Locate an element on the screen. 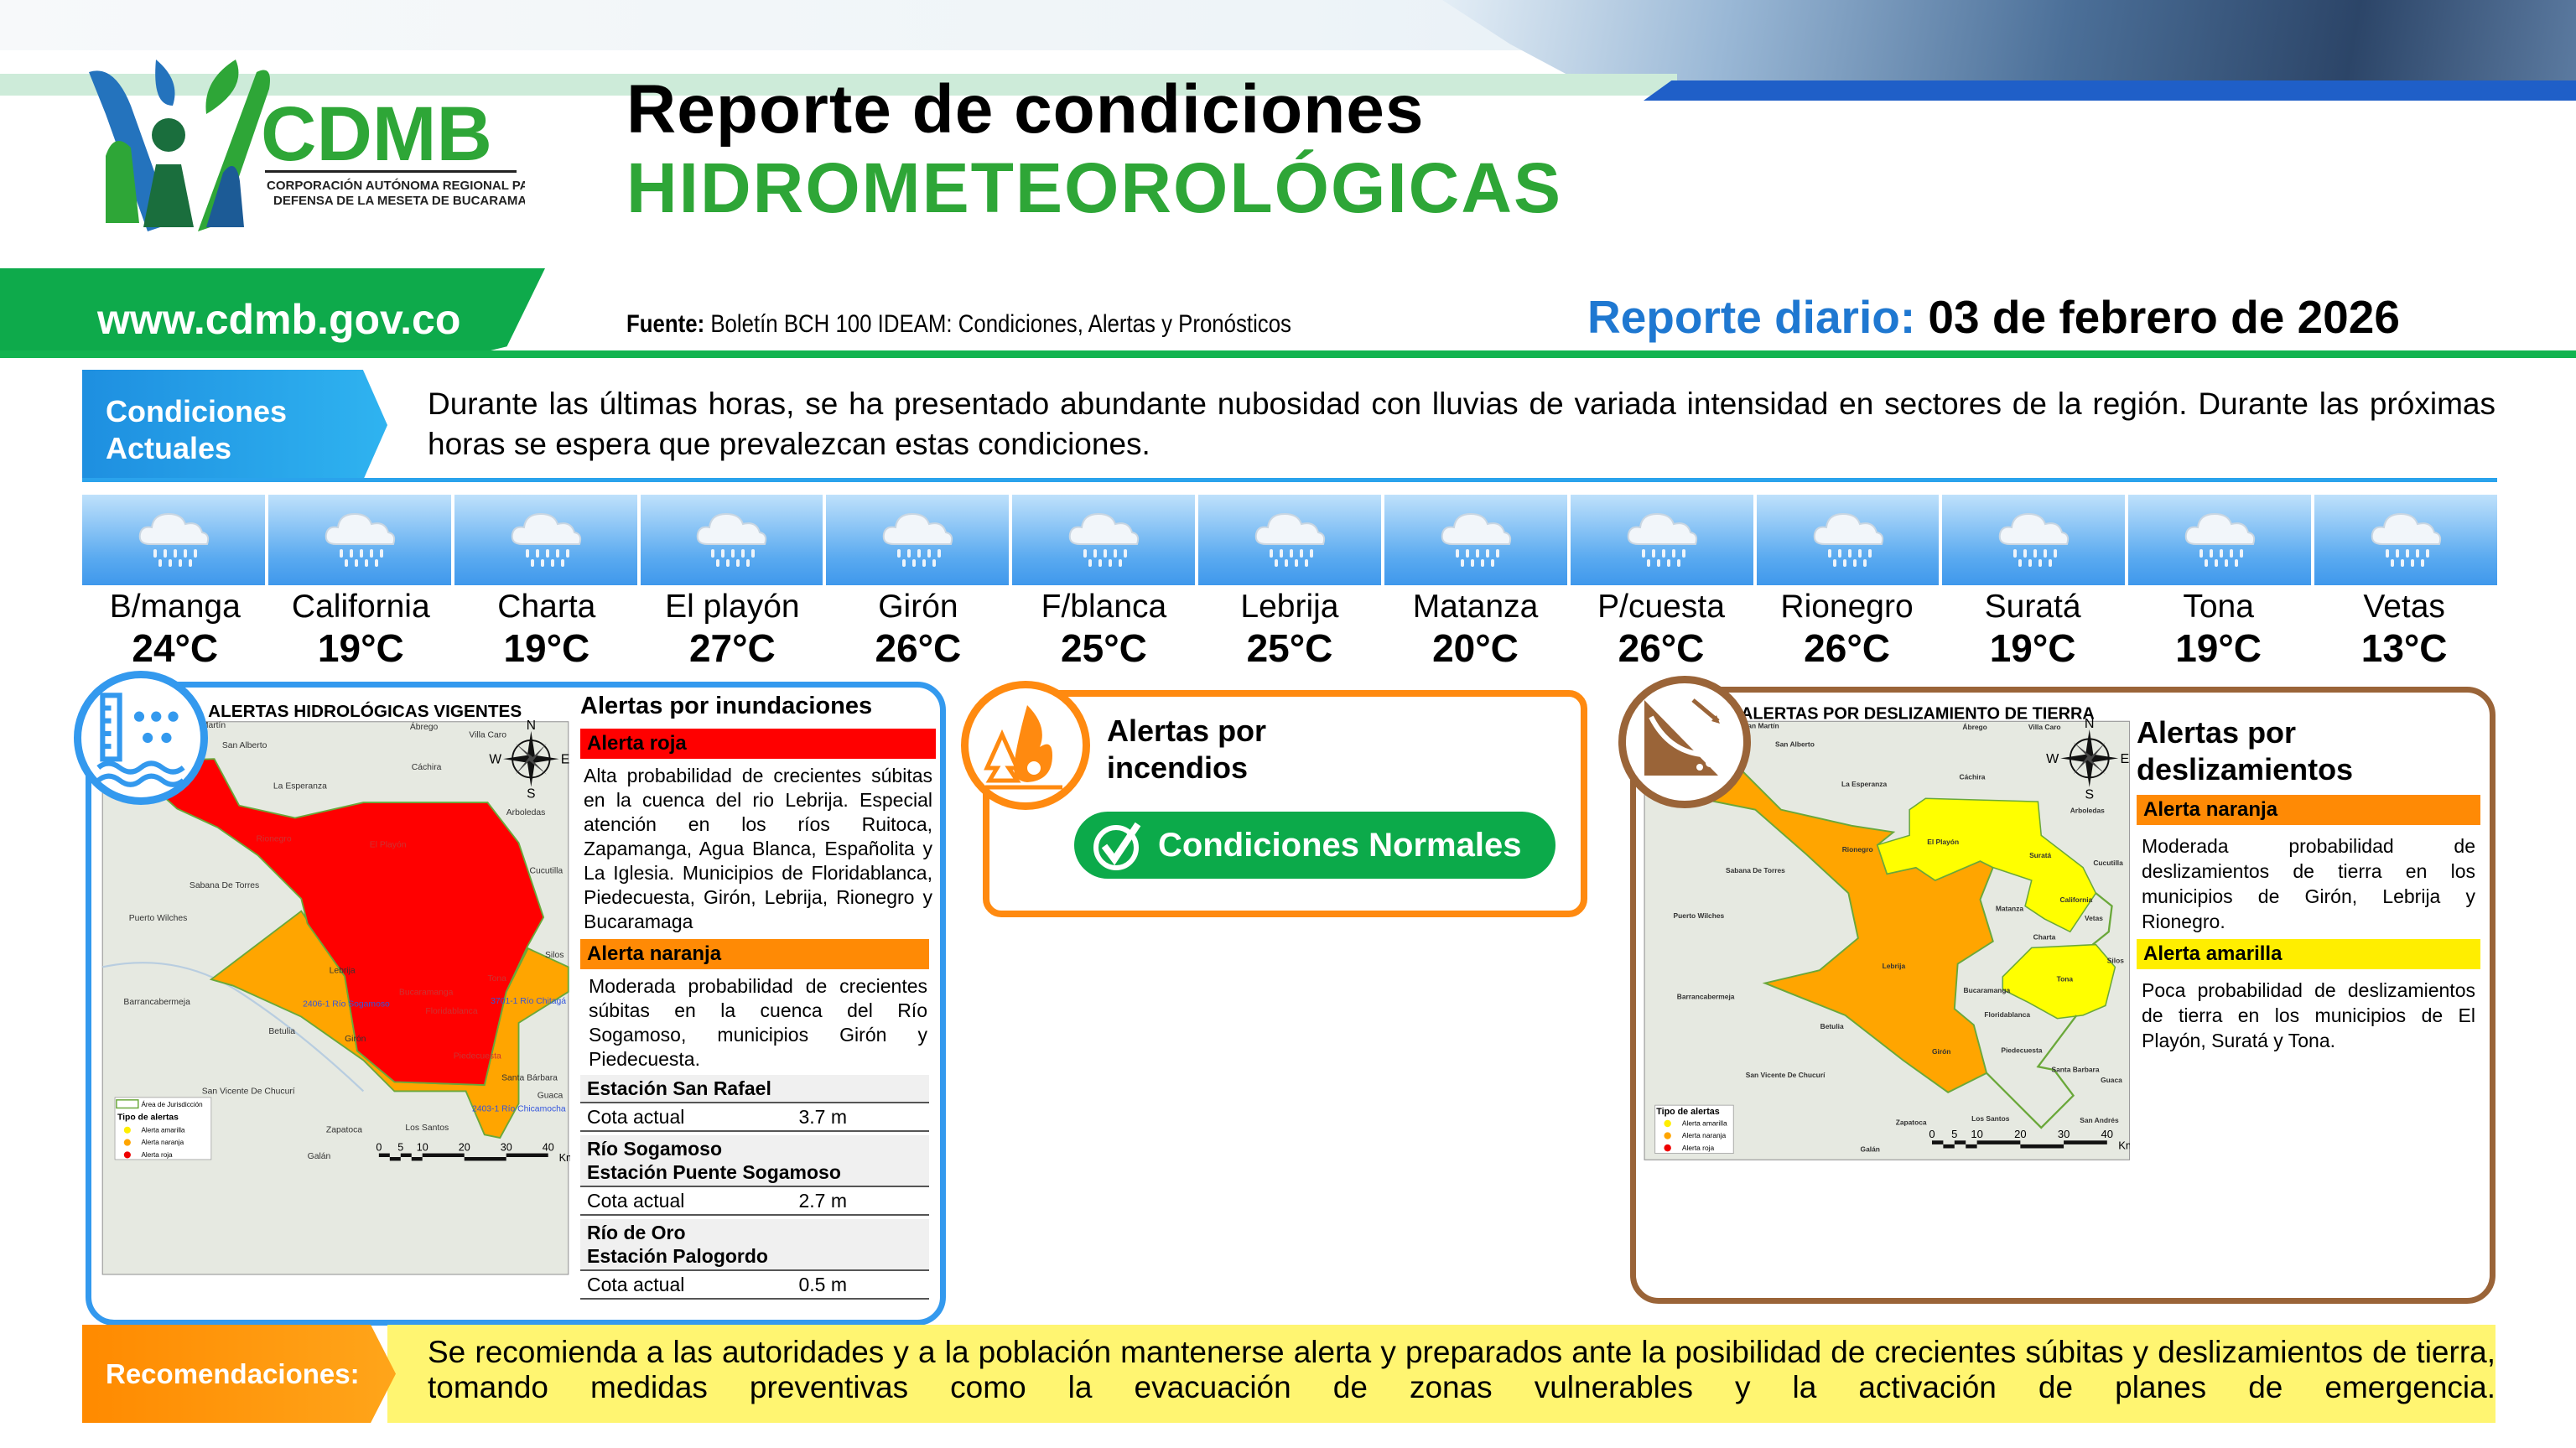  map-place-label: Tona is located at coordinates (2065, 978).